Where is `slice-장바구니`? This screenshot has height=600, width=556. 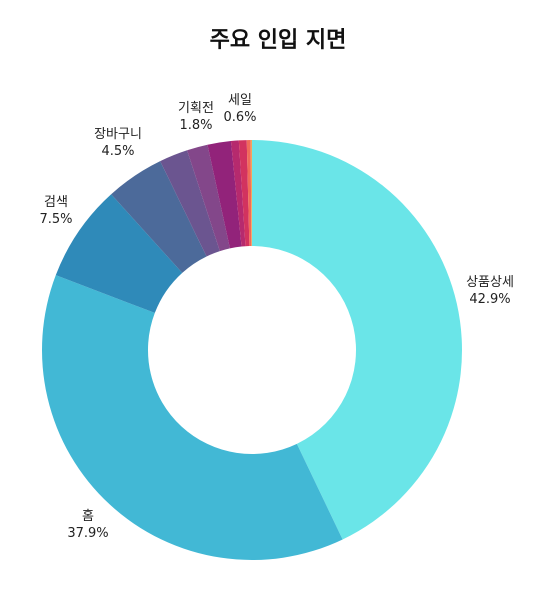 slice-장바구니 is located at coordinates (159, 217).